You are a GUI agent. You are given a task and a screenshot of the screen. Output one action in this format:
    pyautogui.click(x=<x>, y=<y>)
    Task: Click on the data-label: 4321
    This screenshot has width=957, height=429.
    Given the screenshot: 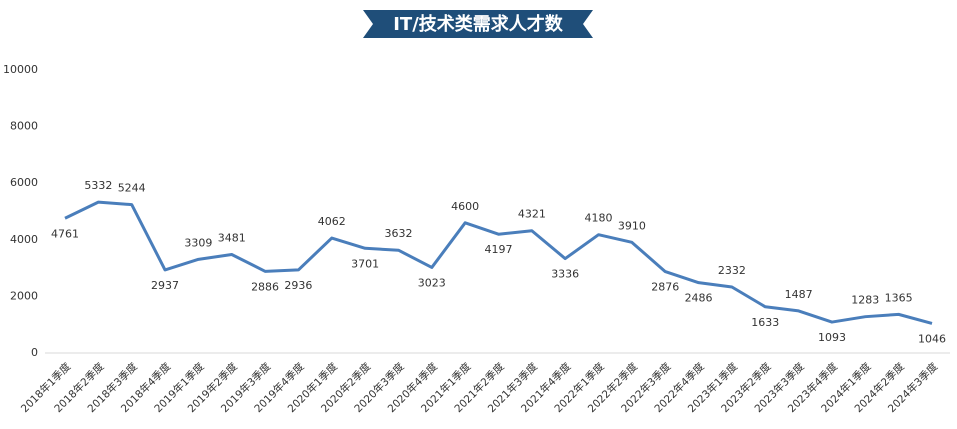 What is the action you would take?
    pyautogui.click(x=532, y=214)
    